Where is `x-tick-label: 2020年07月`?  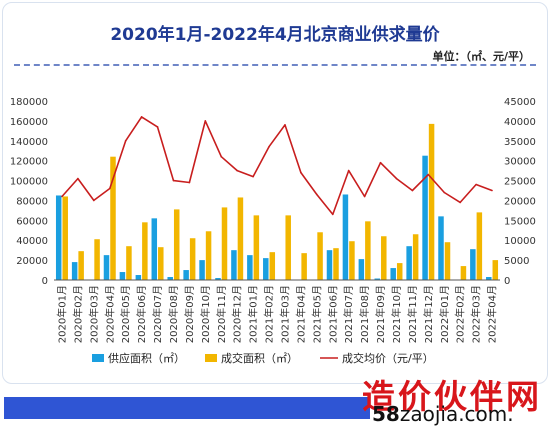
x-tick-label: 2020年07月 is located at coordinates (157, 314).